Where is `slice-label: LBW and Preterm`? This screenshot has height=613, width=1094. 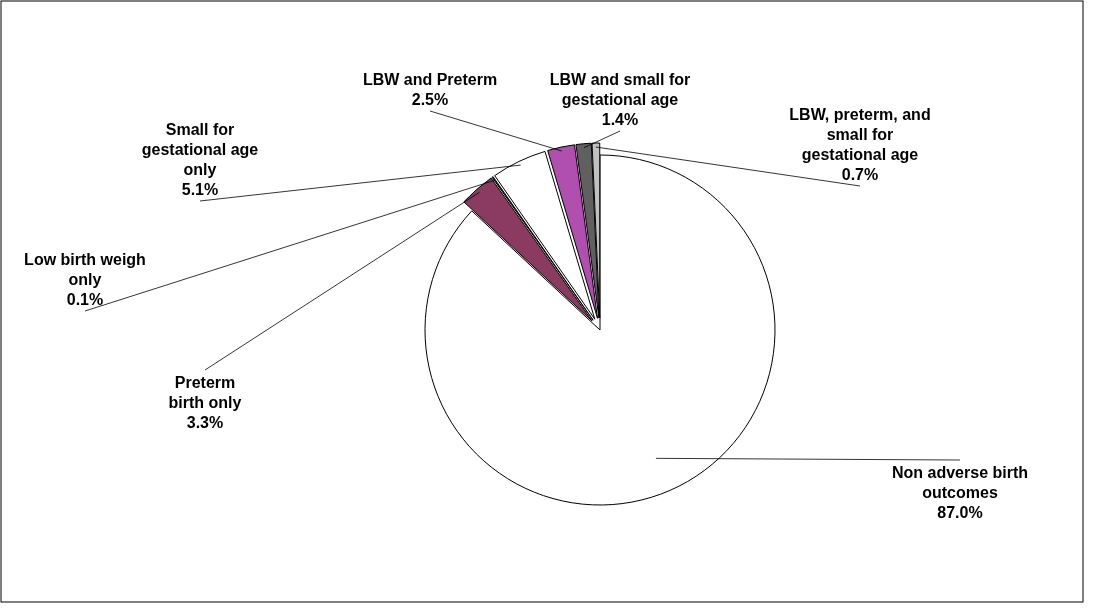
slice-label: LBW and Preterm is located at coordinates (430, 79).